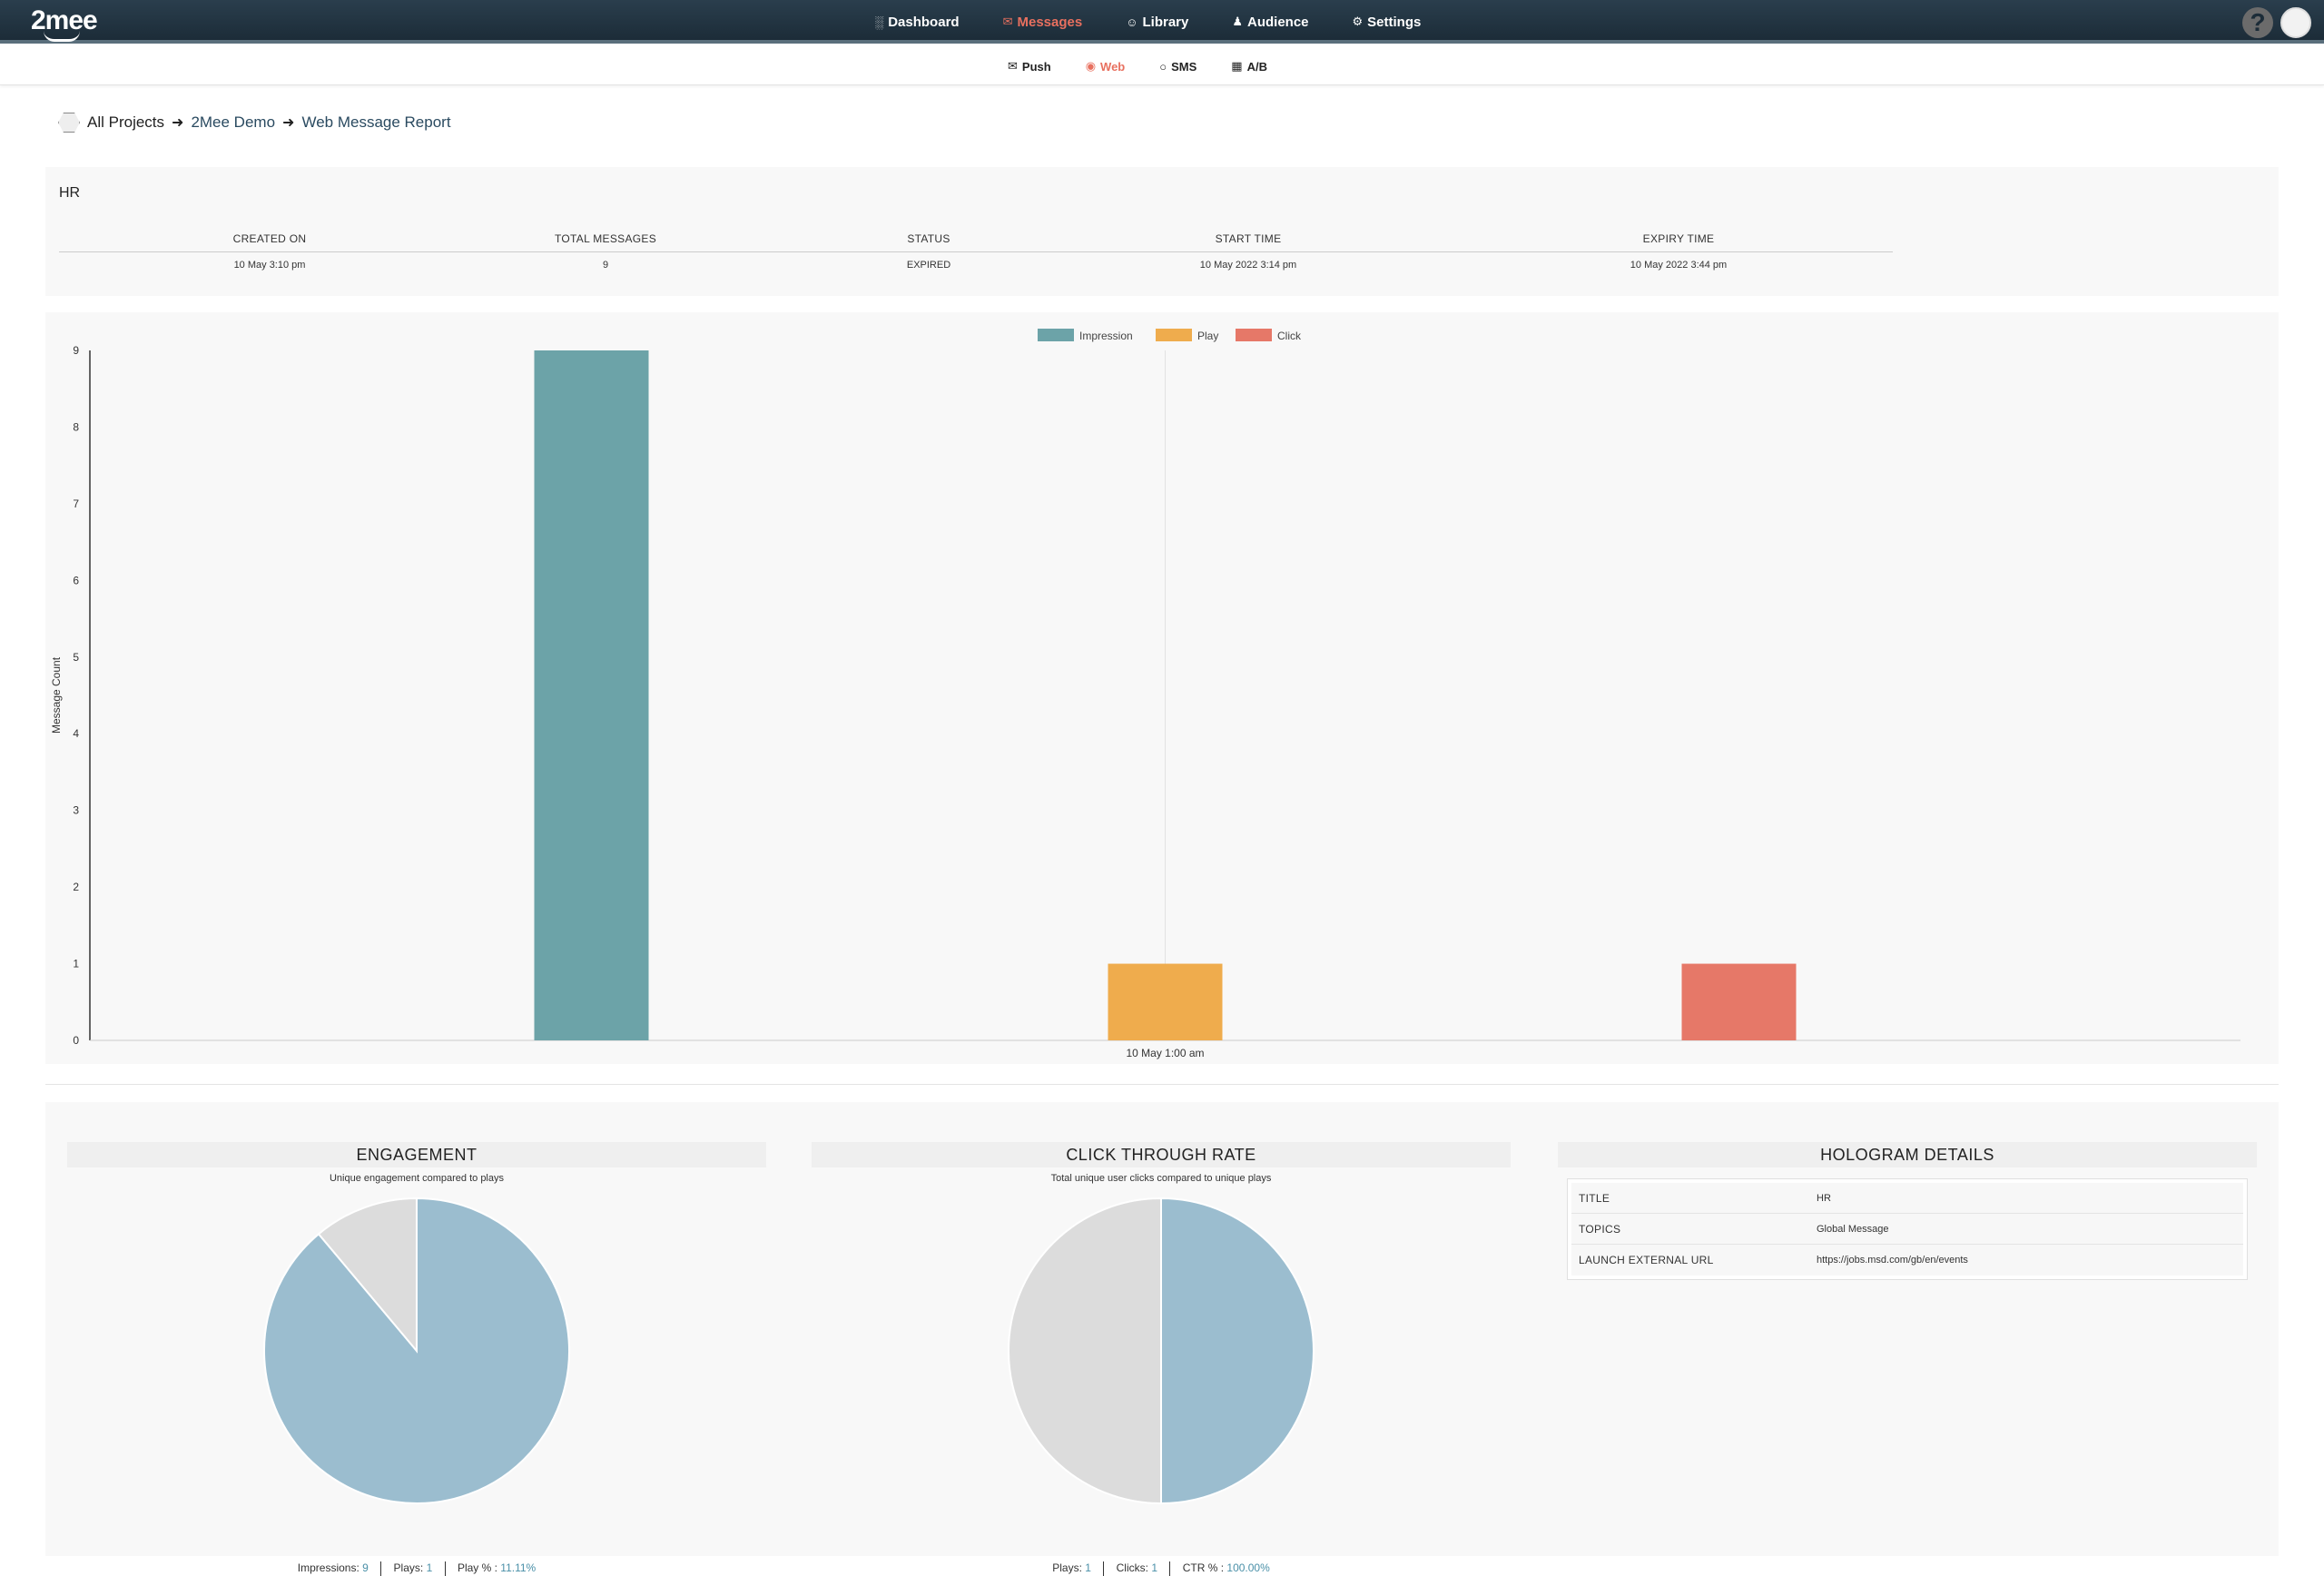 The height and width of the screenshot is (1576, 2324). I want to click on info-header-cell: TOTAL MESSAGES, so click(605, 238).